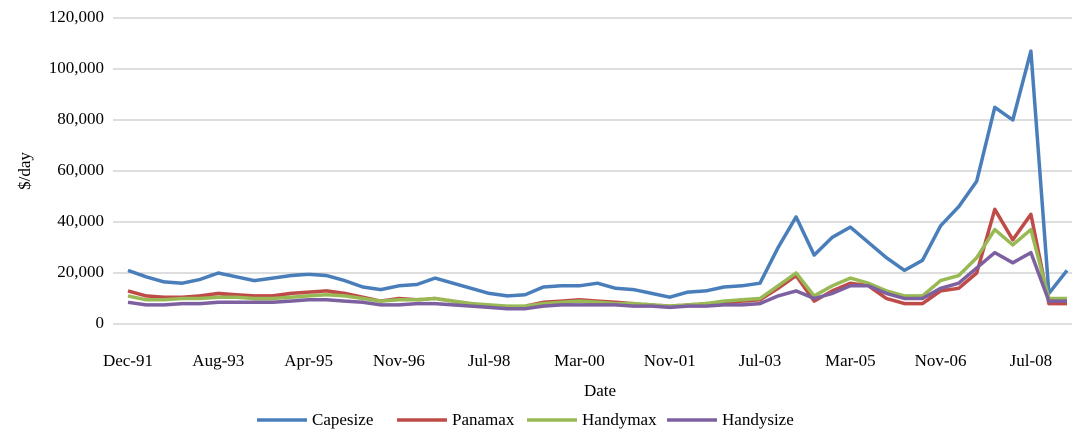 The width and height of the screenshot is (1074, 434). I want to click on y-tick-label: 60,000, so click(80, 169).